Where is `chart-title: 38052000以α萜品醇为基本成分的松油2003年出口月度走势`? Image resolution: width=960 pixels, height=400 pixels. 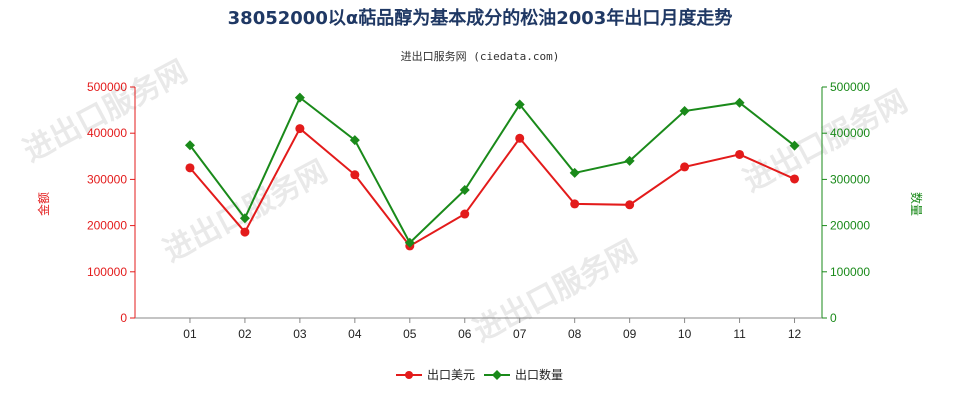
chart-title: 38052000以α萜品醇为基本成分的松油2003年出口月度走势 is located at coordinates (480, 18).